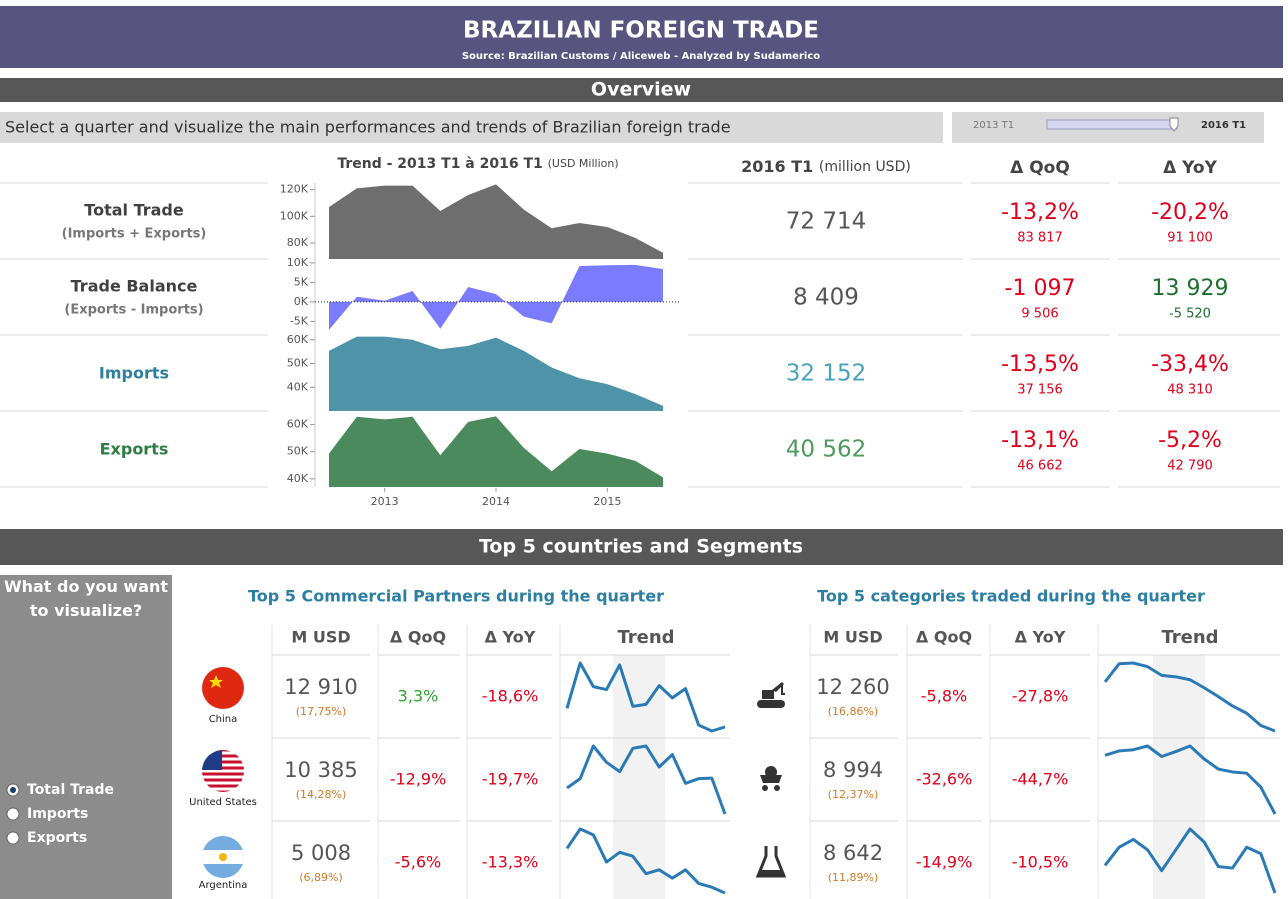  I want to click on trend-title-text: Trend - 2013 T1 à 2016 T1, so click(439, 164).